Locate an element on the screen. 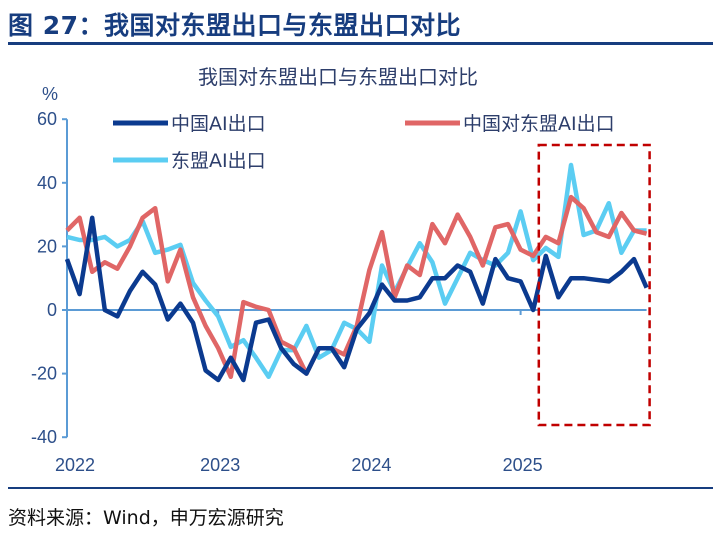 This screenshot has height=545, width=721. legend-label: 中国AI出口 is located at coordinates (218, 124).